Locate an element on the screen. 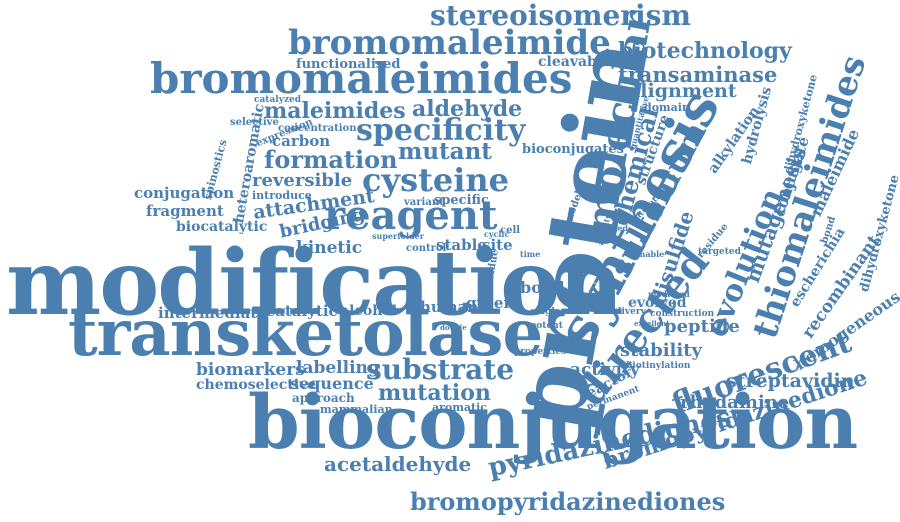 The width and height of the screenshot is (900, 522). word-linked: linked is located at coordinates (614, 228).